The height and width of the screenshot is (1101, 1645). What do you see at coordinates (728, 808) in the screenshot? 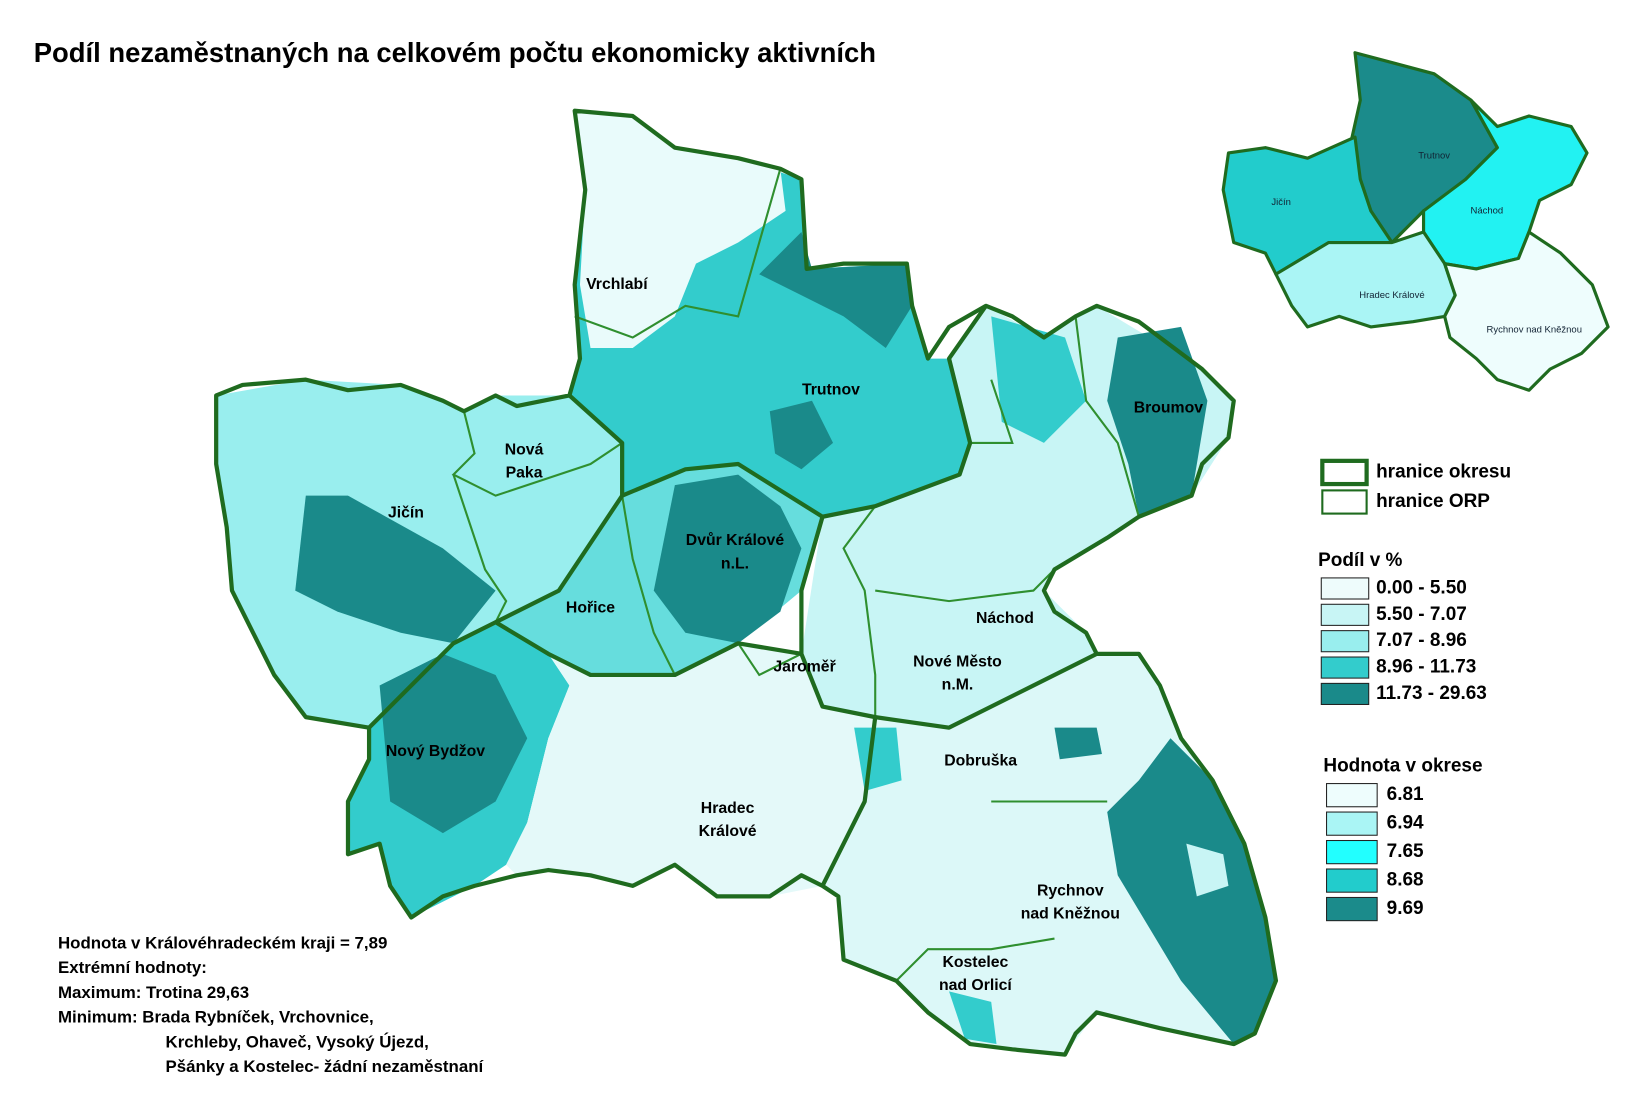
I see `map-label: Hradec` at bounding box center [728, 808].